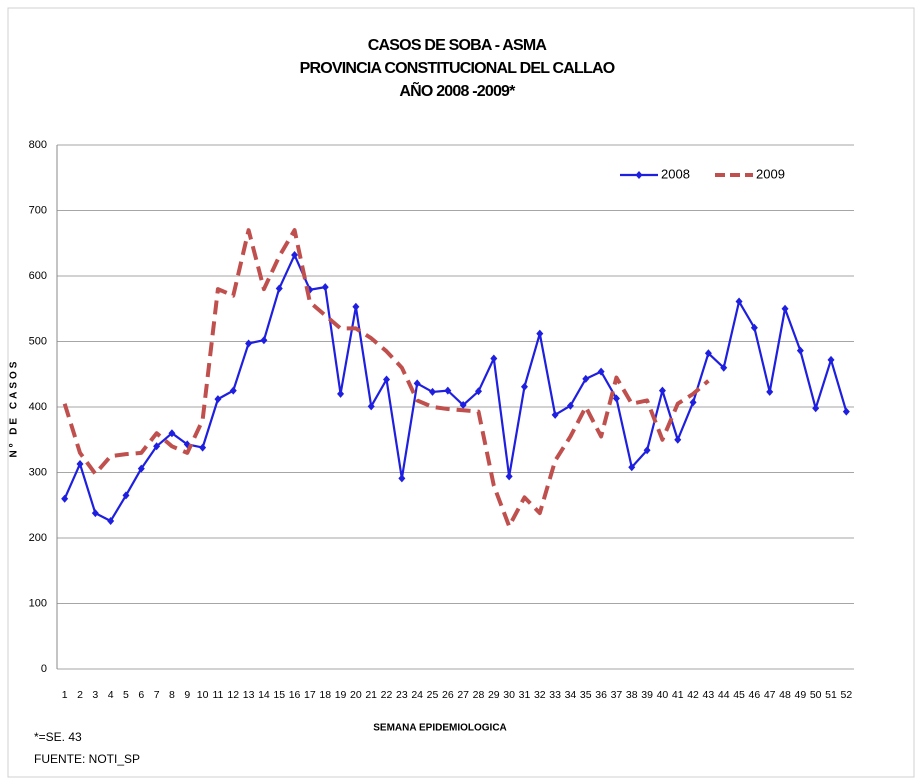 This screenshot has height=783, width=915. Describe the element at coordinates (38, 341) in the screenshot. I see `y-tick-label: 500` at that location.